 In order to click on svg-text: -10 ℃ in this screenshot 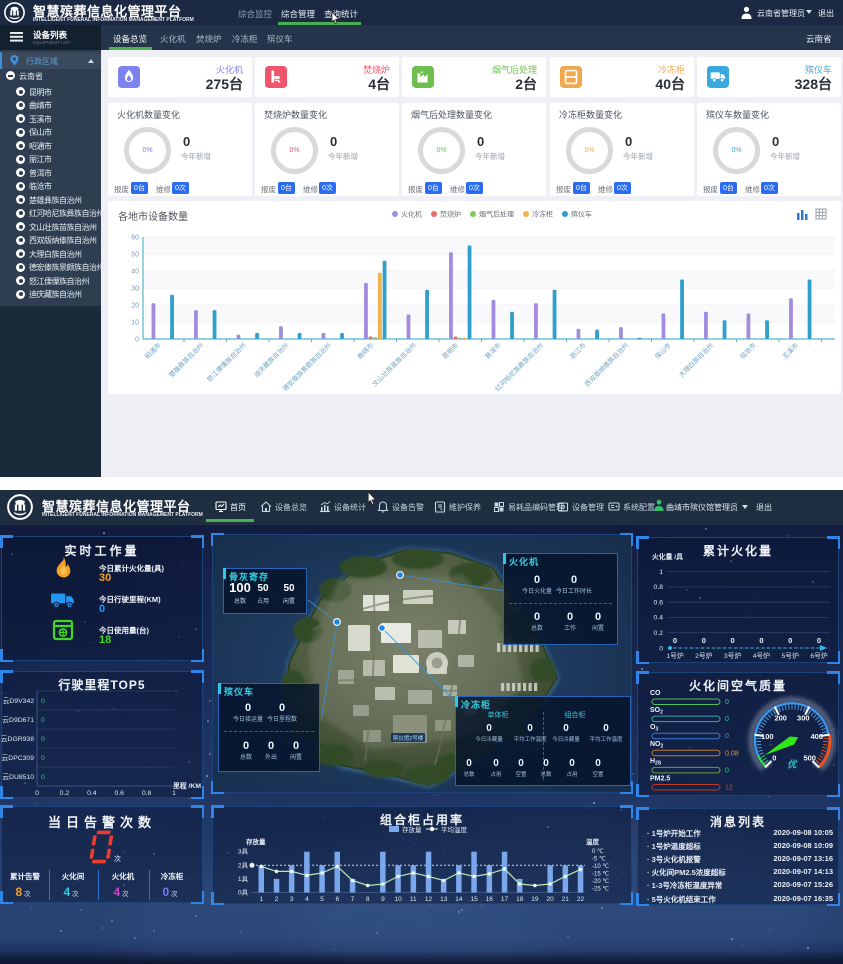, I will do `click(600, 867)`.